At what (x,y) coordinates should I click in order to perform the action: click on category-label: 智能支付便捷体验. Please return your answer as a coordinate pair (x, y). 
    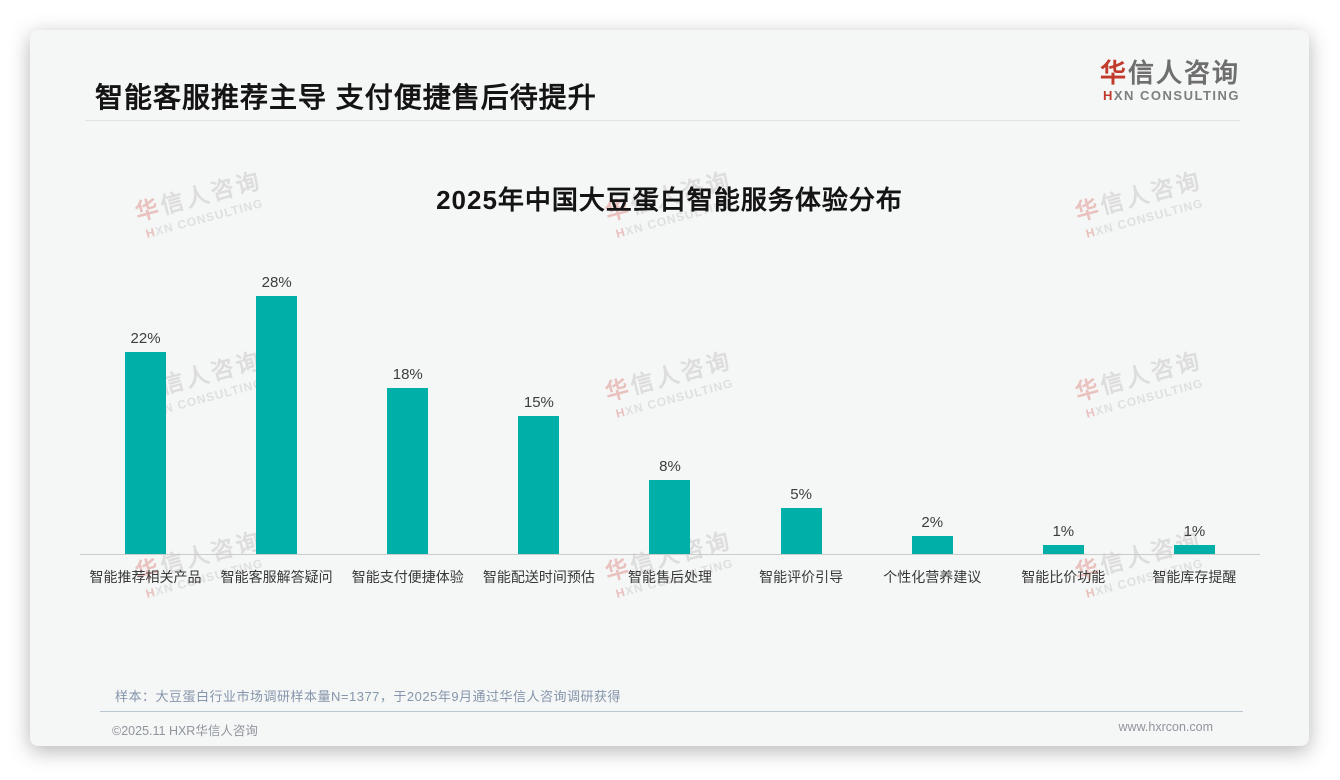
    Looking at the image, I should click on (407, 577).